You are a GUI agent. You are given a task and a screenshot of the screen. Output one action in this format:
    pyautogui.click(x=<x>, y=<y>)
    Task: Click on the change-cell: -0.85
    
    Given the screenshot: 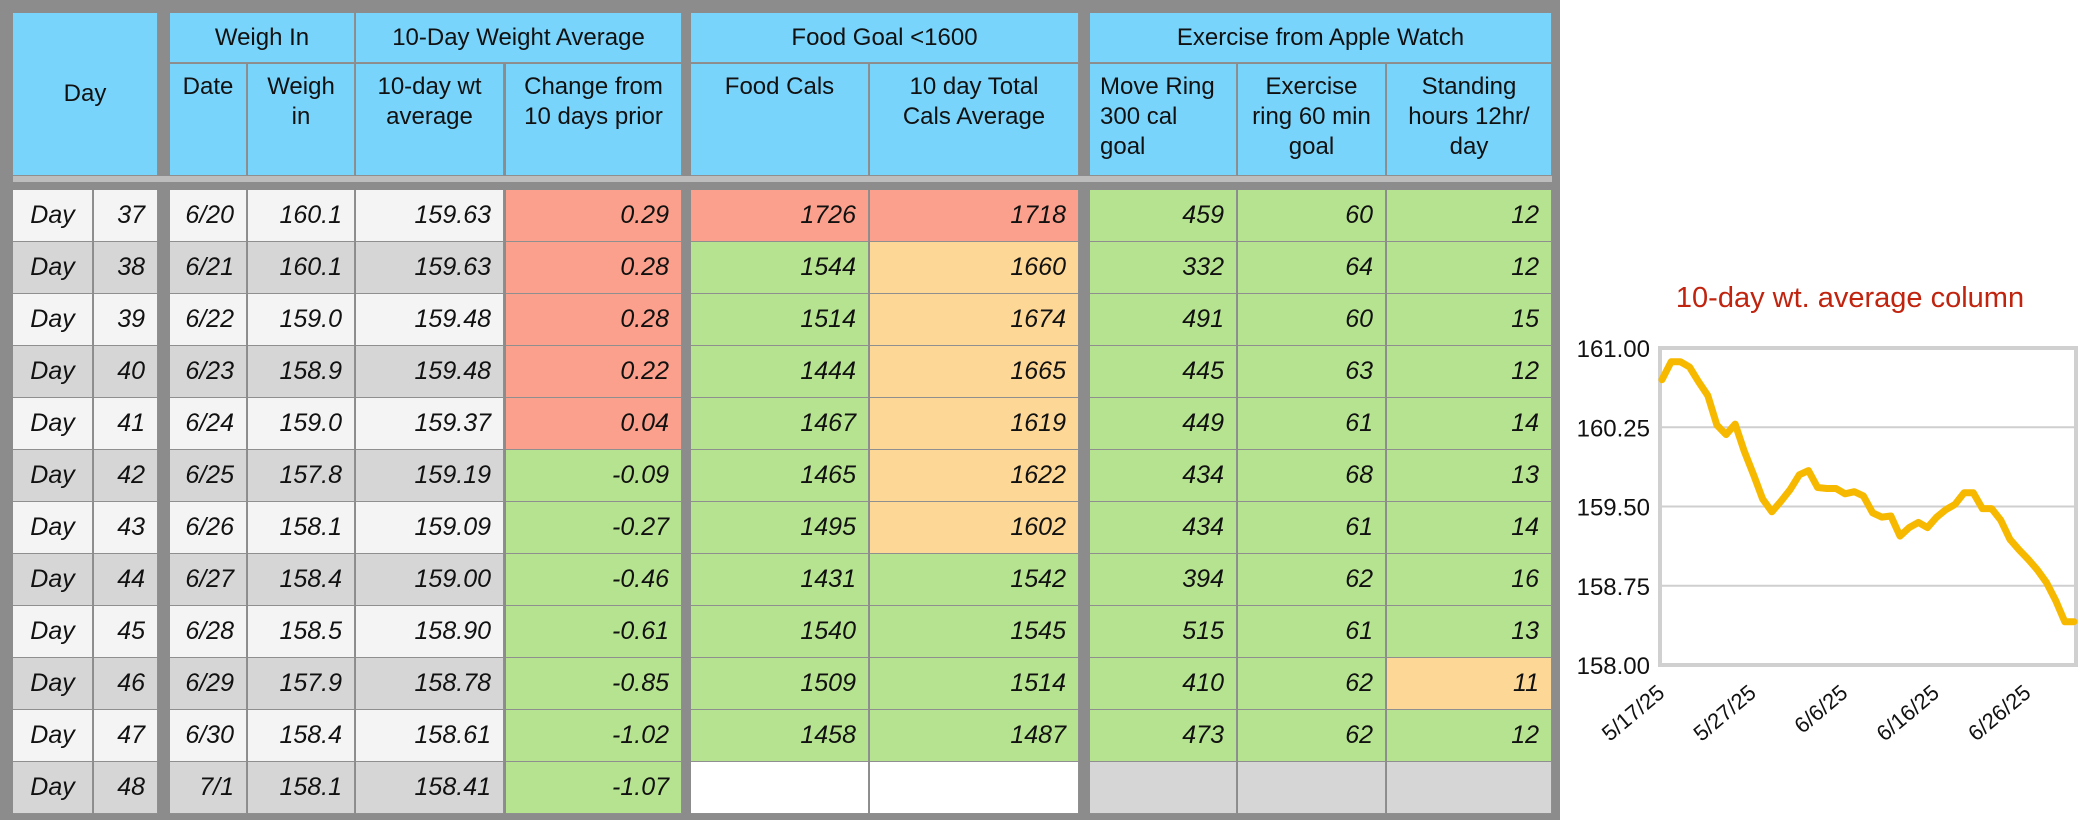 What is the action you would take?
    pyautogui.click(x=594, y=684)
    